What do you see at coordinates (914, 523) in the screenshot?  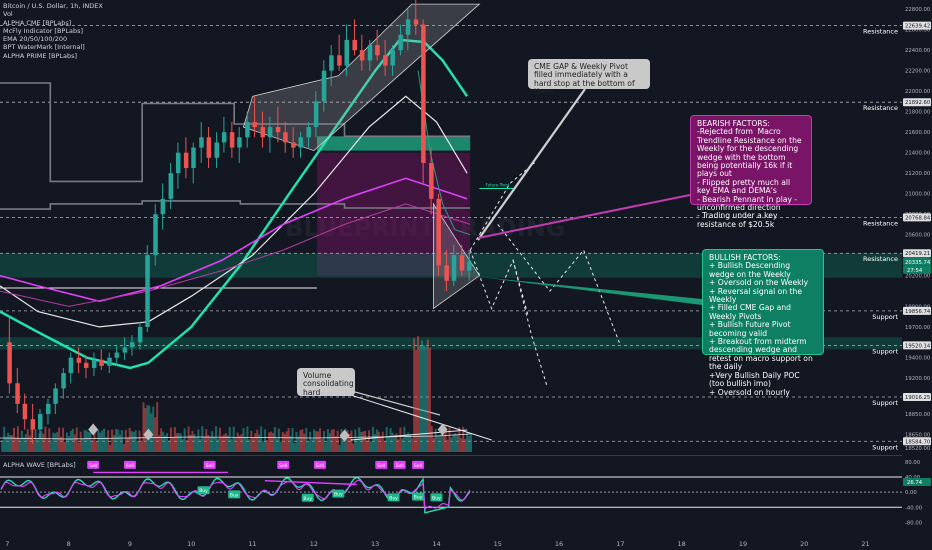 I see `osc-tick-label: -80.00` at bounding box center [914, 523].